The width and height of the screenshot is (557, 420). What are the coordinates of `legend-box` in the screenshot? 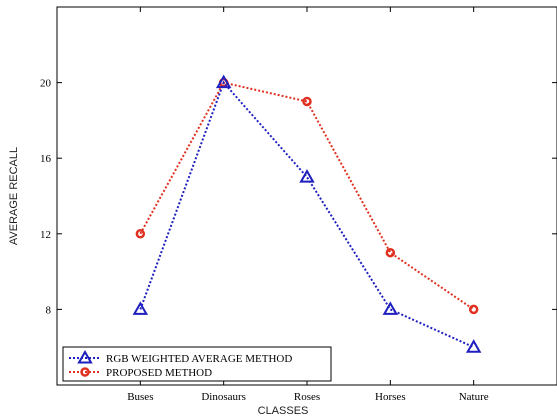 It's located at (197, 364).